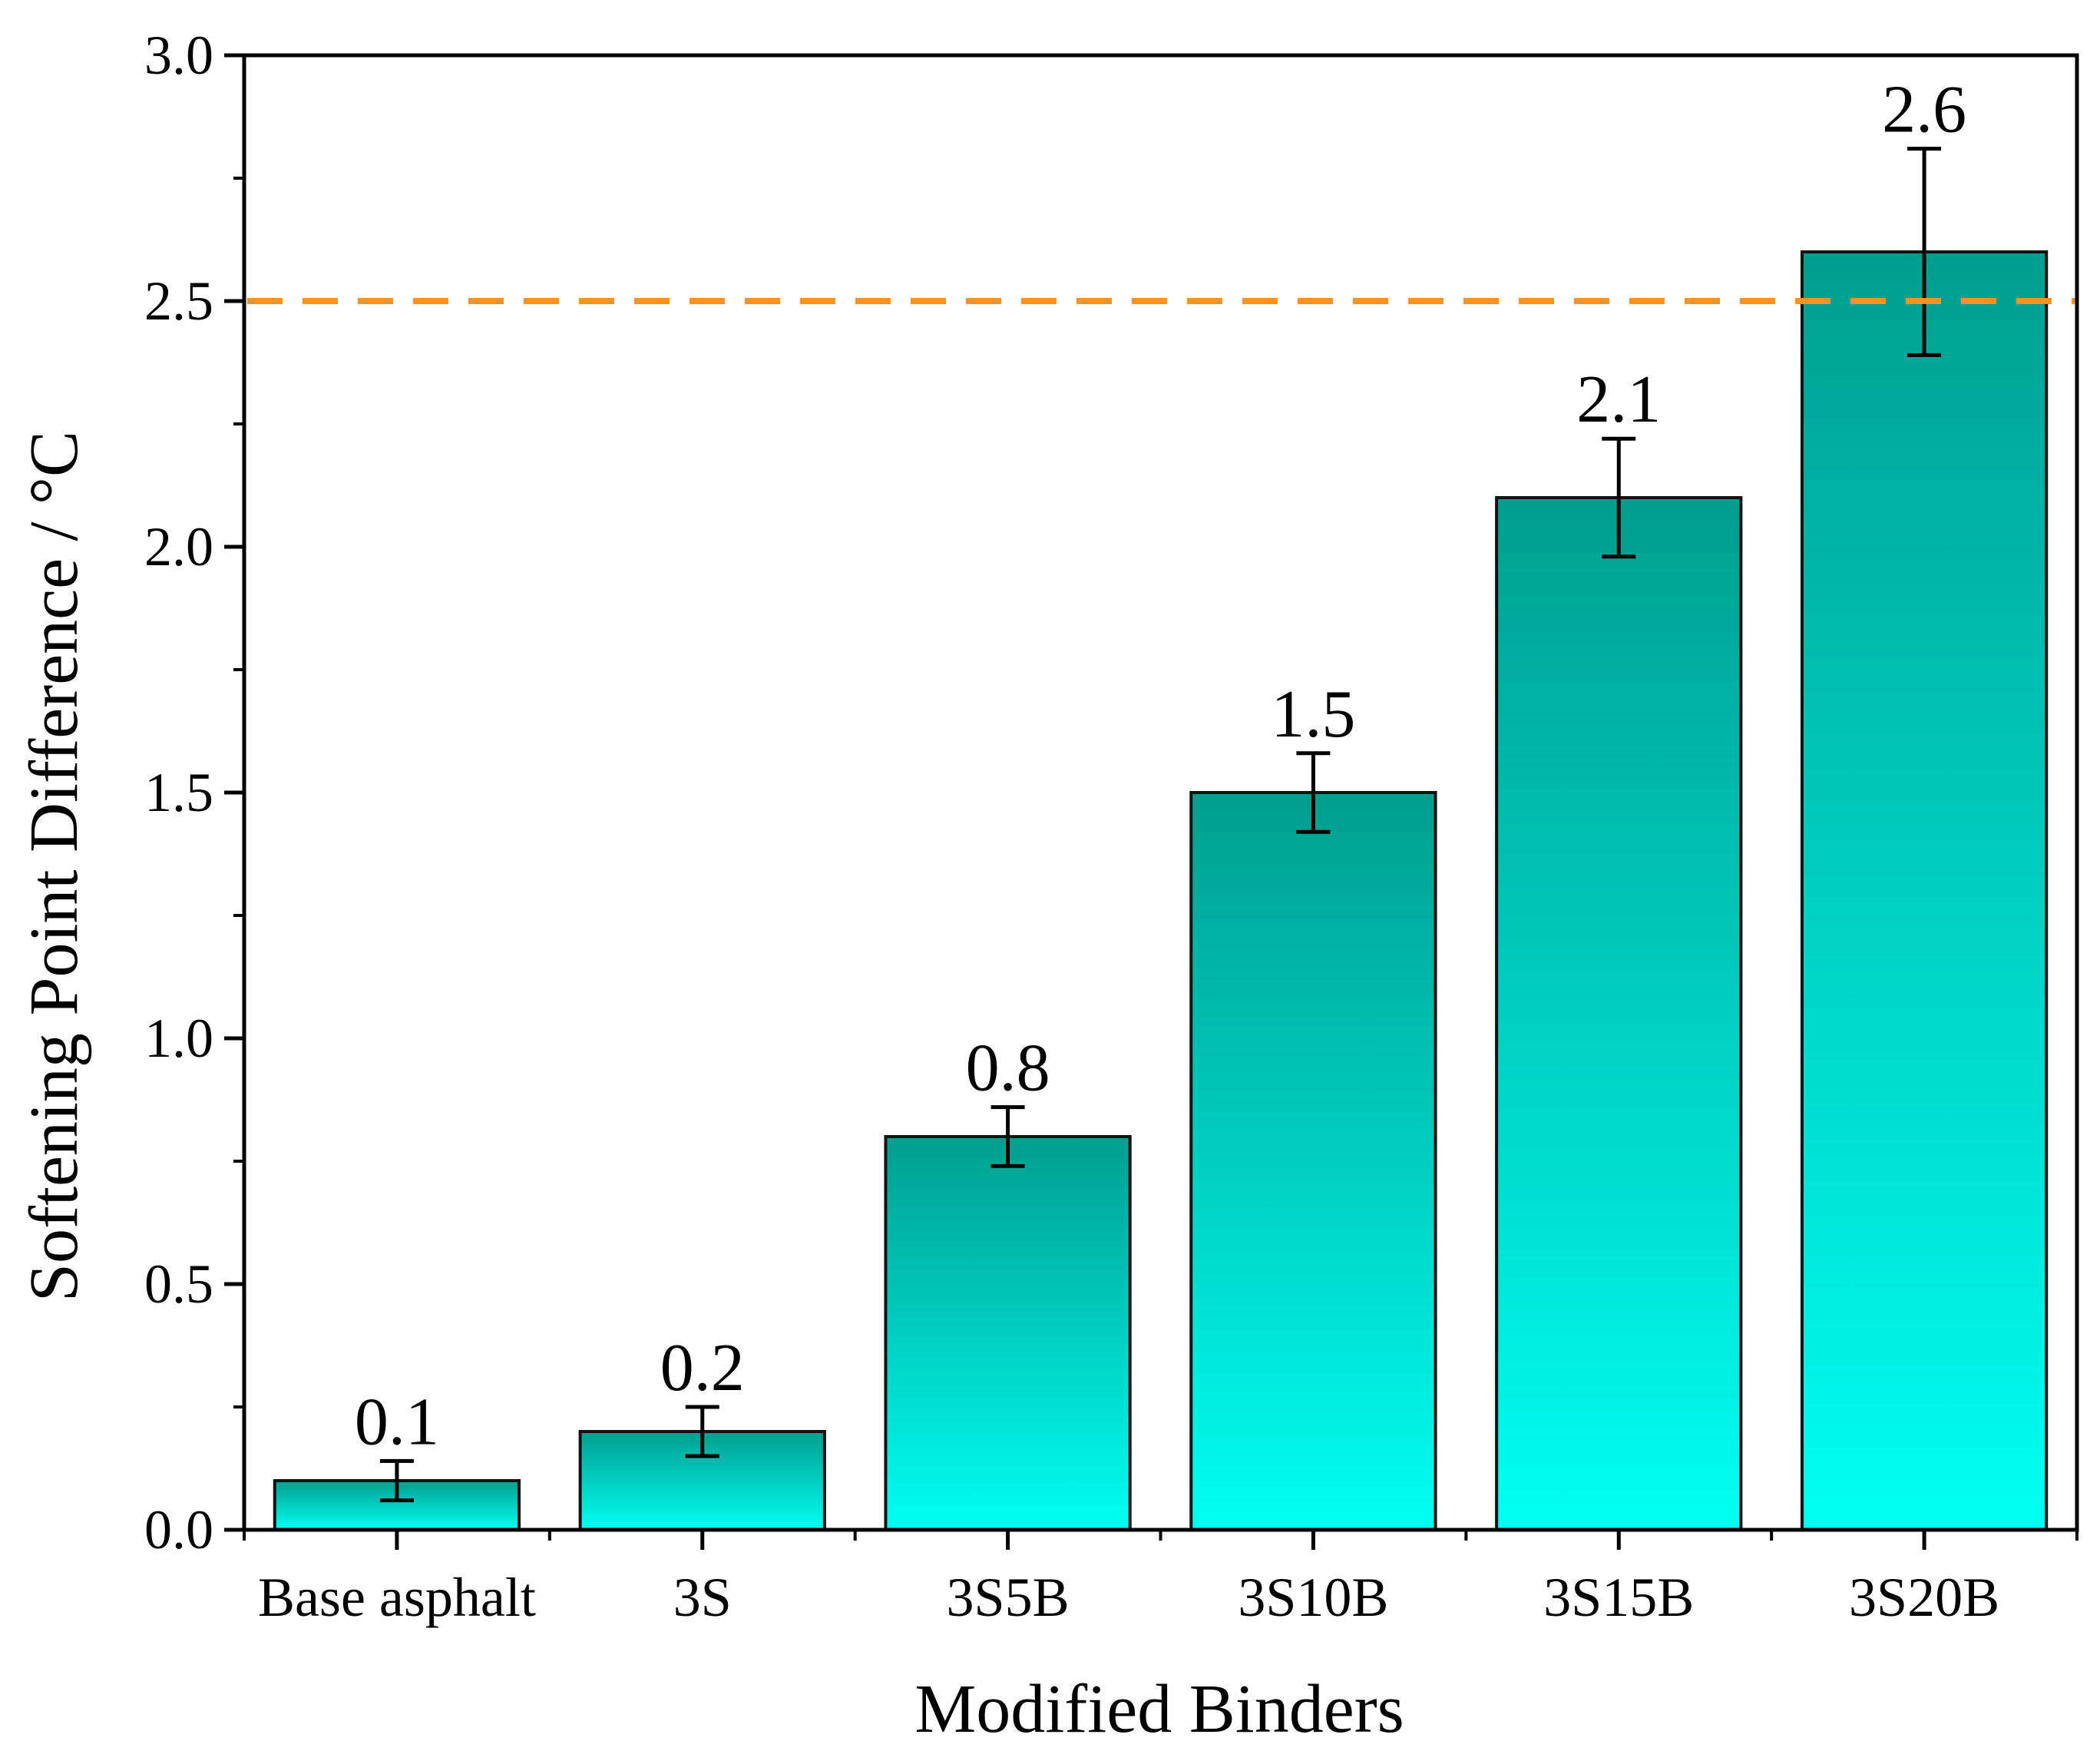  What do you see at coordinates (178, 55) in the screenshot?
I see `y-tick-label-6: 3.0` at bounding box center [178, 55].